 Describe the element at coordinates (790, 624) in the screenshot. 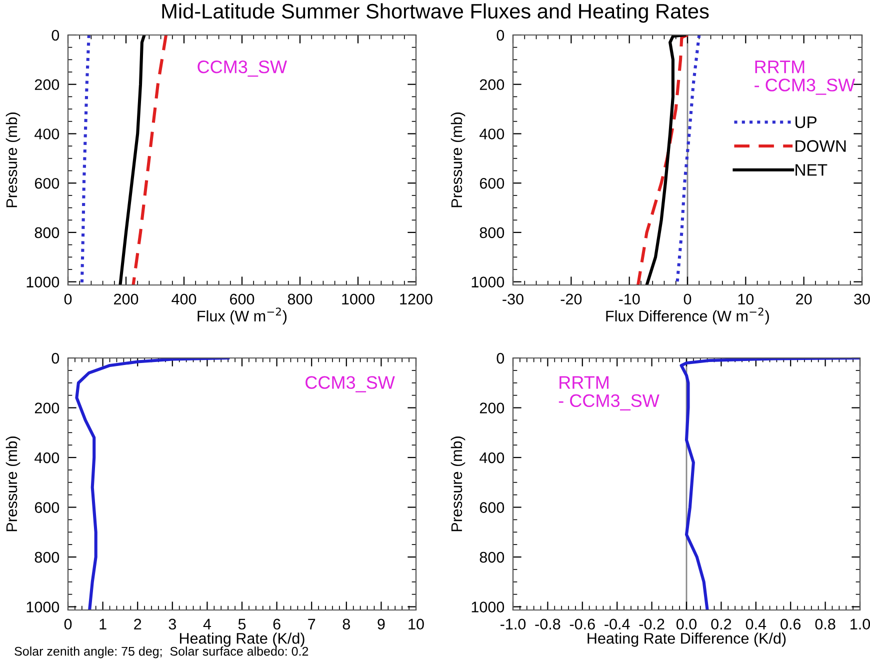

I see `x-tick-label: 0.6` at that location.